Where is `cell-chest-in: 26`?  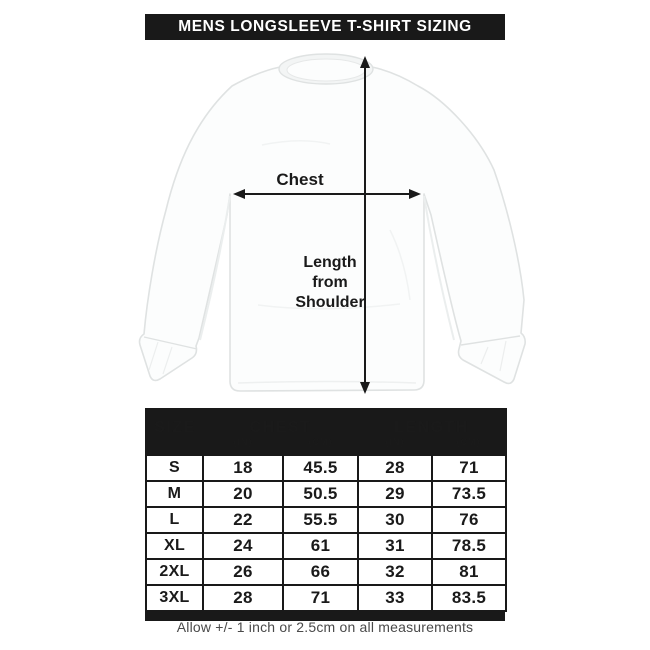
cell-chest-in: 26 is located at coordinates (243, 572).